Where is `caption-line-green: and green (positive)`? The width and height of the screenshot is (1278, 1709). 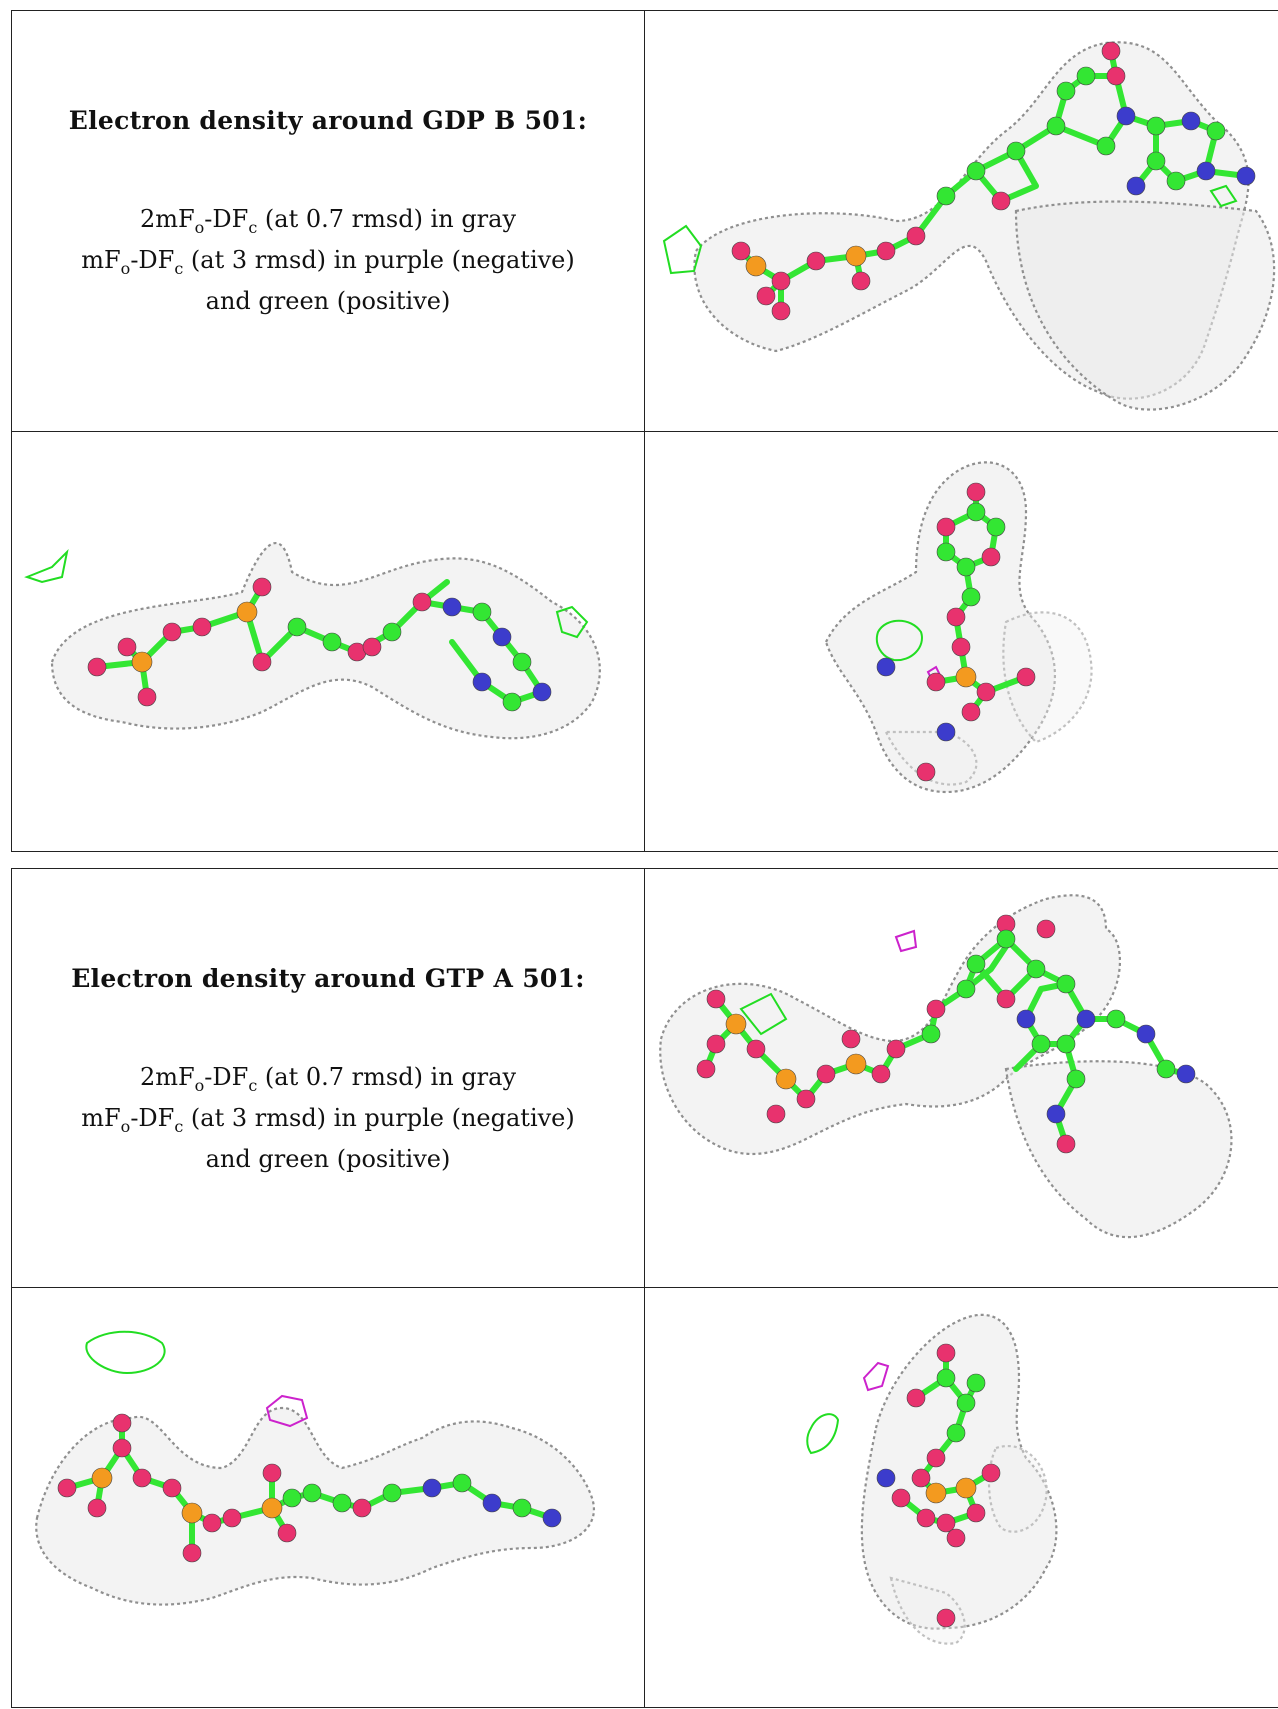
caption-line-green: and green (positive) is located at coordinates (328, 300).